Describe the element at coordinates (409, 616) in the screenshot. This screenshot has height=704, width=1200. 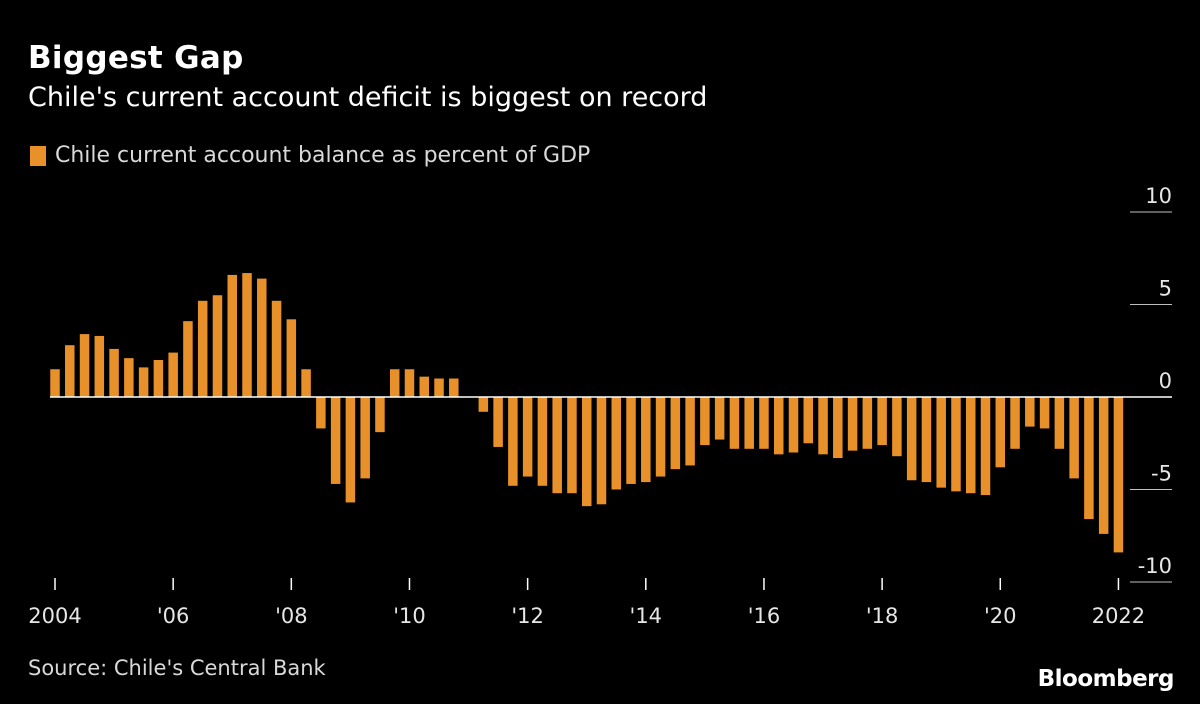
I see `x-tick-label-3: '10` at that location.